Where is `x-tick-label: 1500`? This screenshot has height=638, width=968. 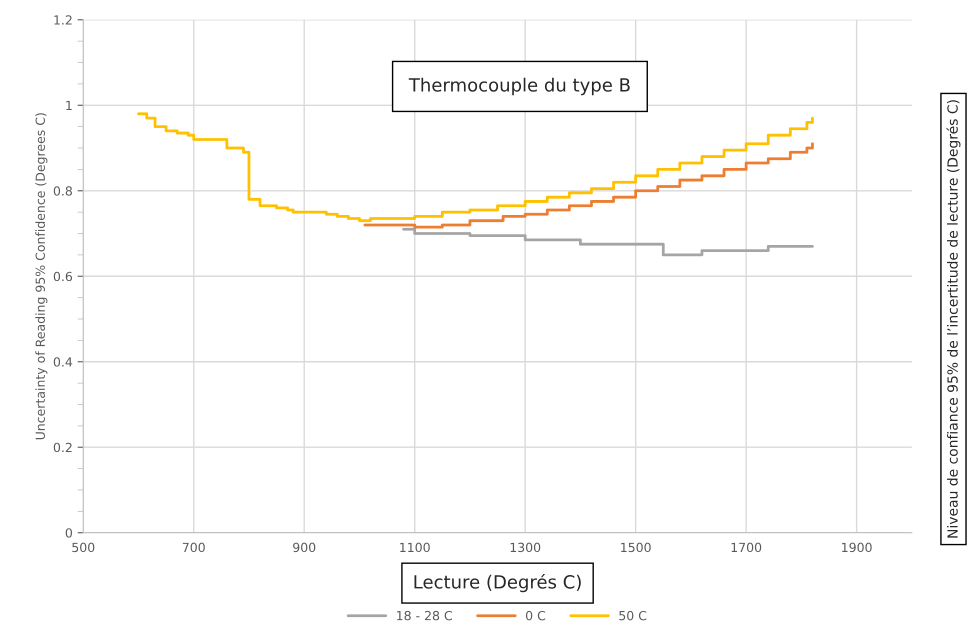 x-tick-label: 1500 is located at coordinates (636, 547).